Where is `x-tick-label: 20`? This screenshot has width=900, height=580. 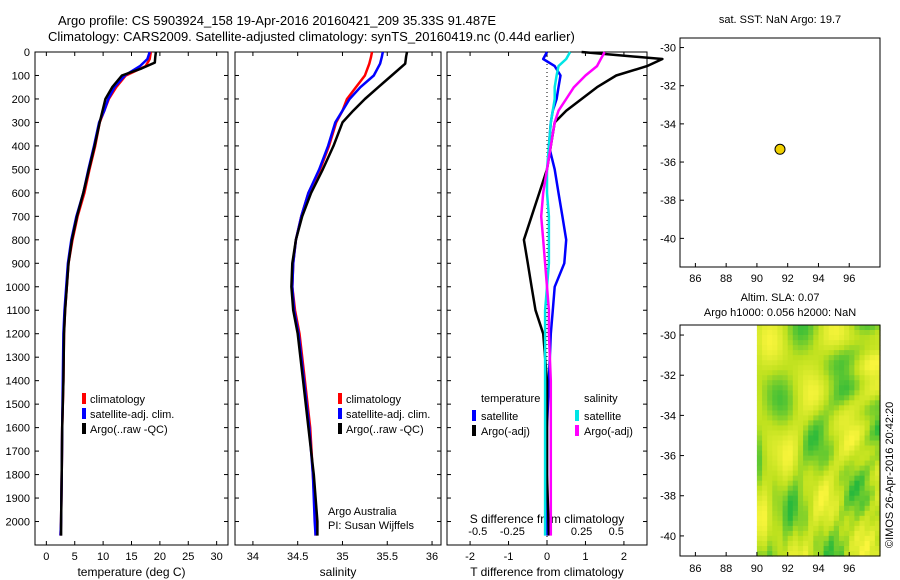 x-tick-label: 20 is located at coordinates (160, 557).